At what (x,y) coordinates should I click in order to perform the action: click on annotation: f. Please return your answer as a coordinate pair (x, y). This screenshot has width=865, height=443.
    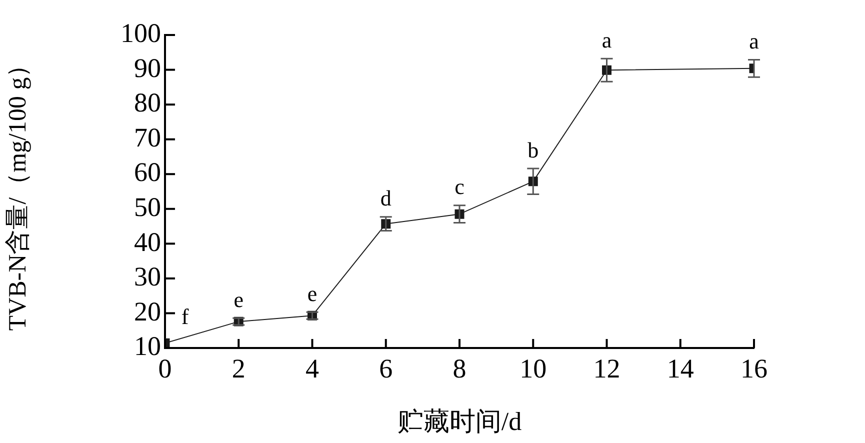
    Looking at the image, I should click on (185, 316).